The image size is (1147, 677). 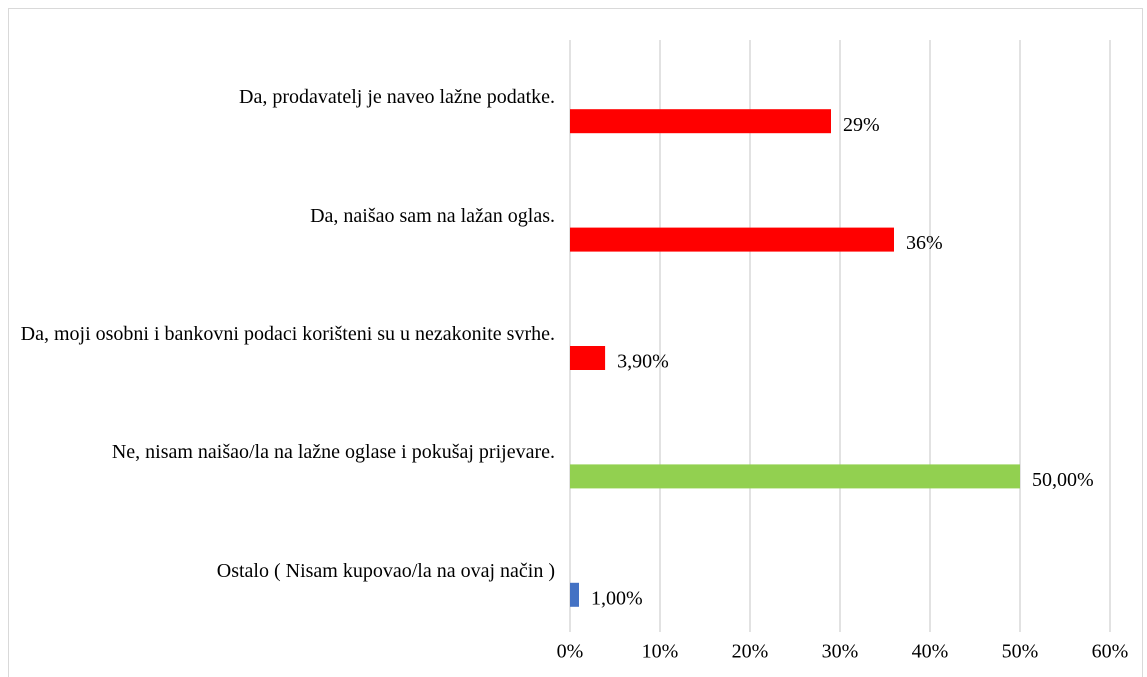 I want to click on category-label-box: Da, prodavatelj je naveo lažne podatke., so click(x=285, y=97).